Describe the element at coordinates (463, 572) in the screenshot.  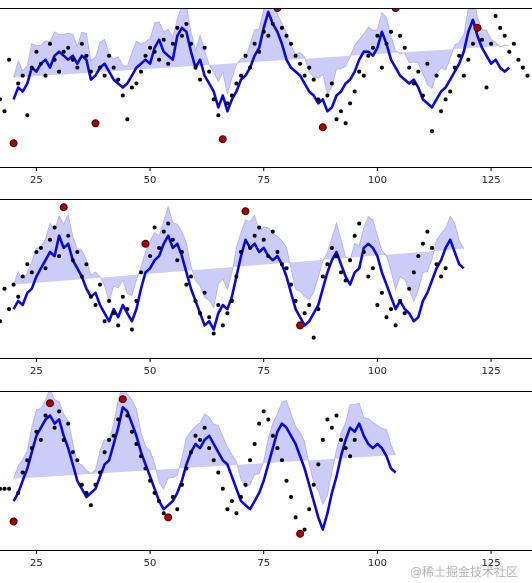
I see `watermark: @稀土掘金技术社区` at that location.